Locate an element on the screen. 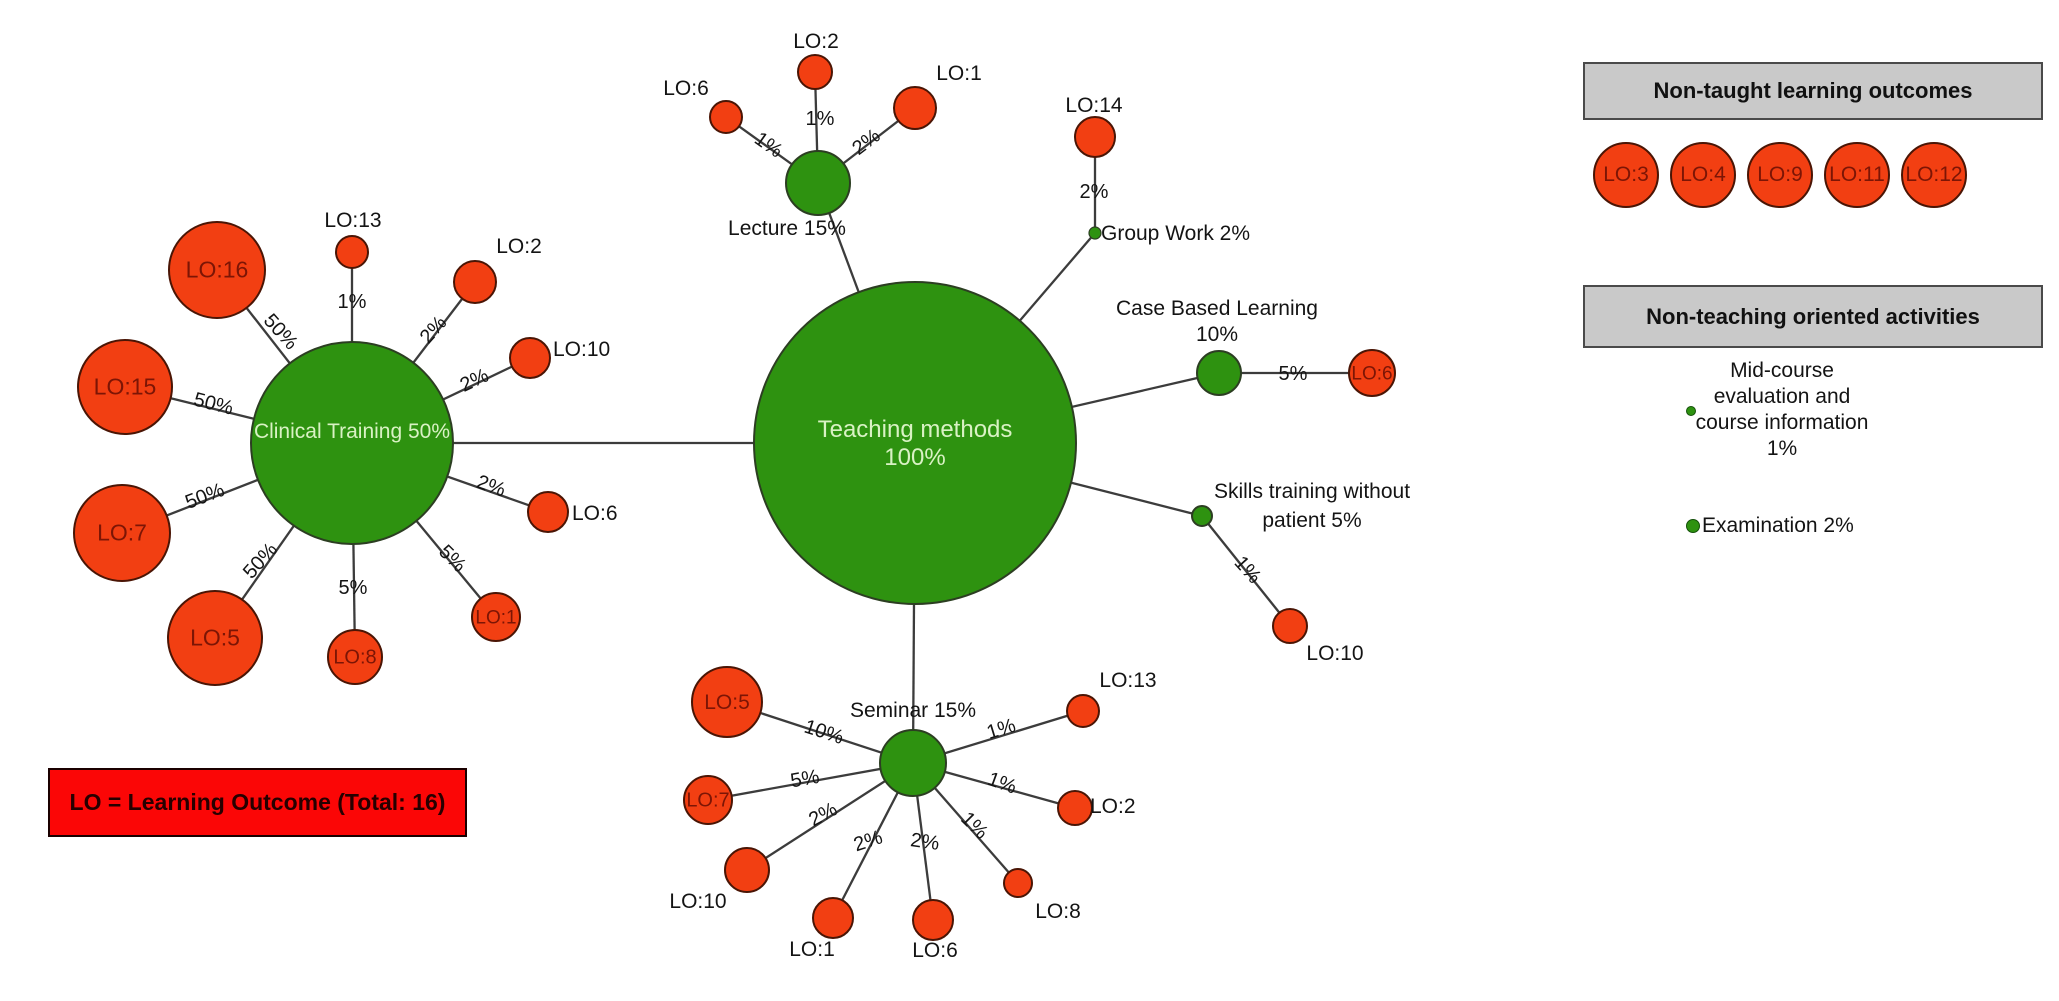  method-node-skills is located at coordinates (1202, 516).